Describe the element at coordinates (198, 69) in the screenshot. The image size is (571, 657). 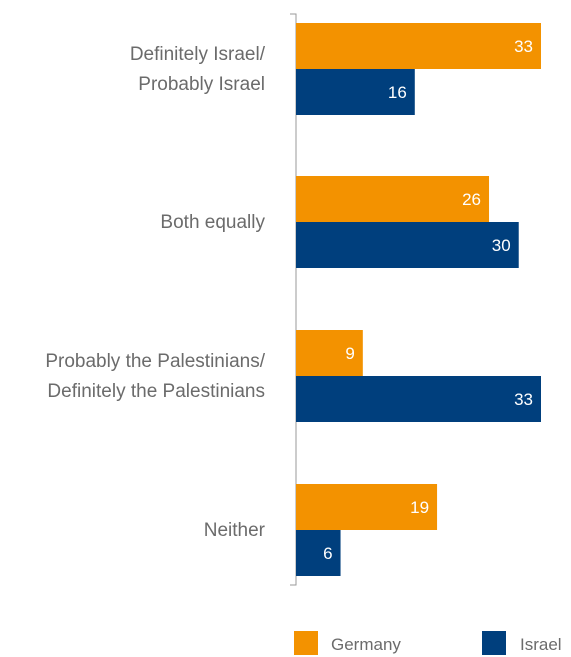
I see `category-label: Definitely Israel/Probably Israel` at that location.